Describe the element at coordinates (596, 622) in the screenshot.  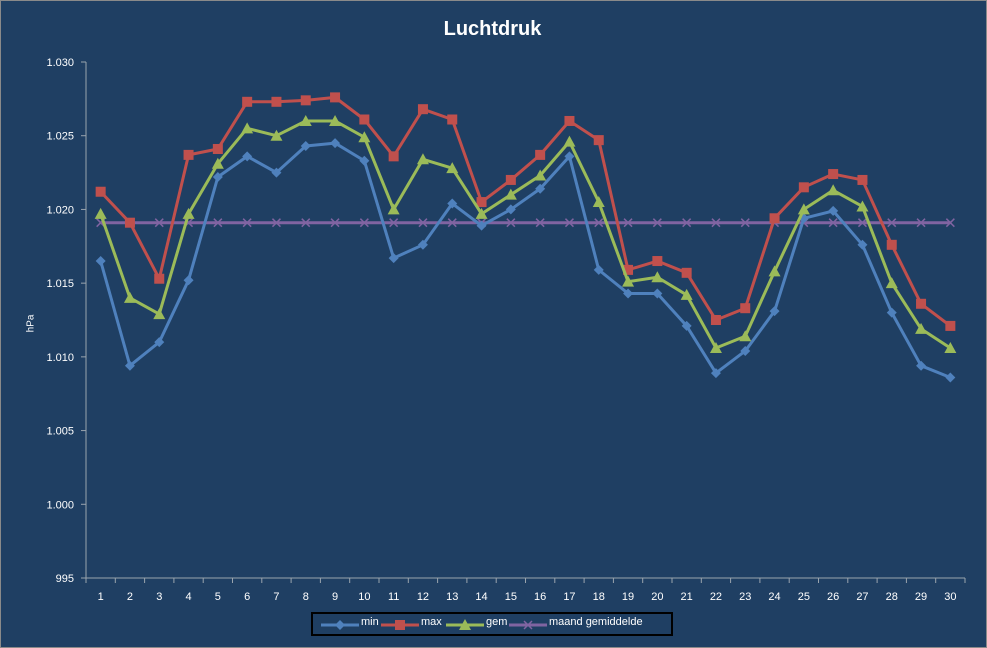
I see `legend-label-maand-gemiddelde: maand gemiddelde` at that location.